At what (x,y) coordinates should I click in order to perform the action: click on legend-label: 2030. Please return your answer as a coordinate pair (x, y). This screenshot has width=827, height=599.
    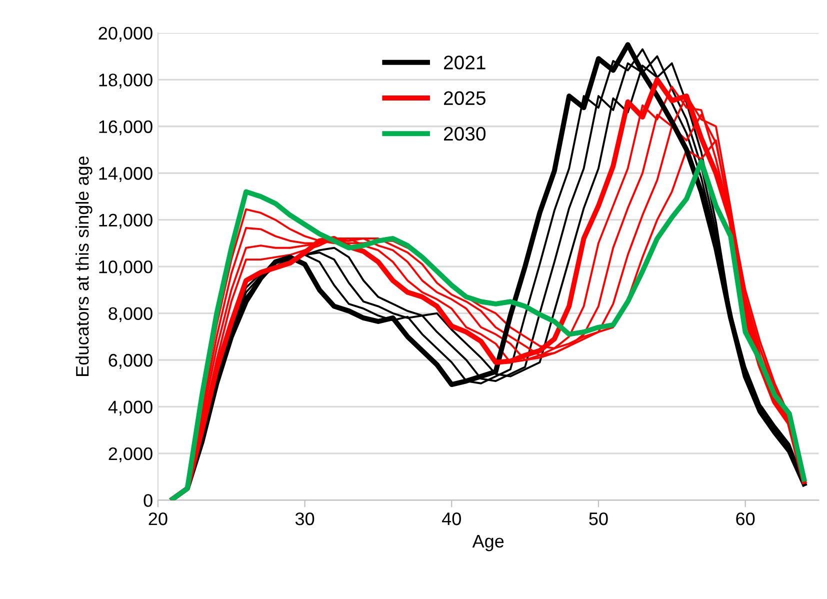
    Looking at the image, I should click on (465, 133).